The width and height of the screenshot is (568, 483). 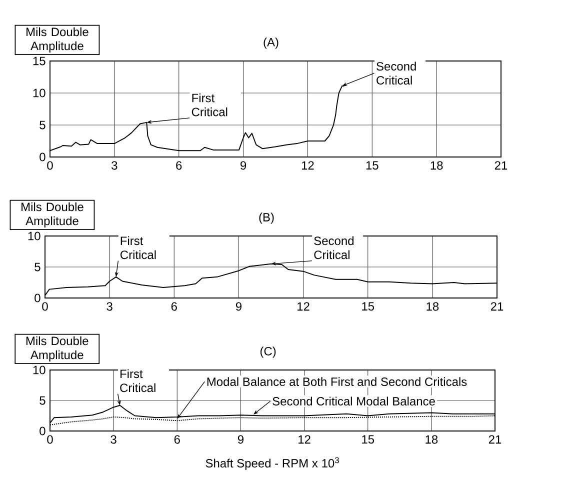 What do you see at coordinates (39, 61) in the screenshot?
I see `y-tick-label: 15` at bounding box center [39, 61].